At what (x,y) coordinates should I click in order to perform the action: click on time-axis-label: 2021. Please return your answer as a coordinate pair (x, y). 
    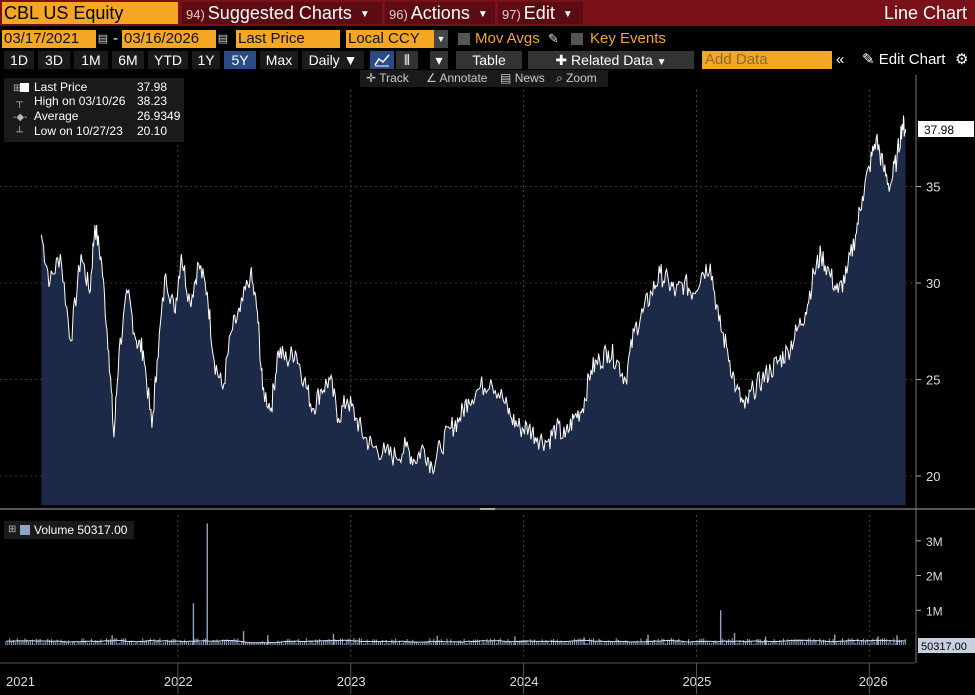
    Looking at the image, I should click on (20, 681).